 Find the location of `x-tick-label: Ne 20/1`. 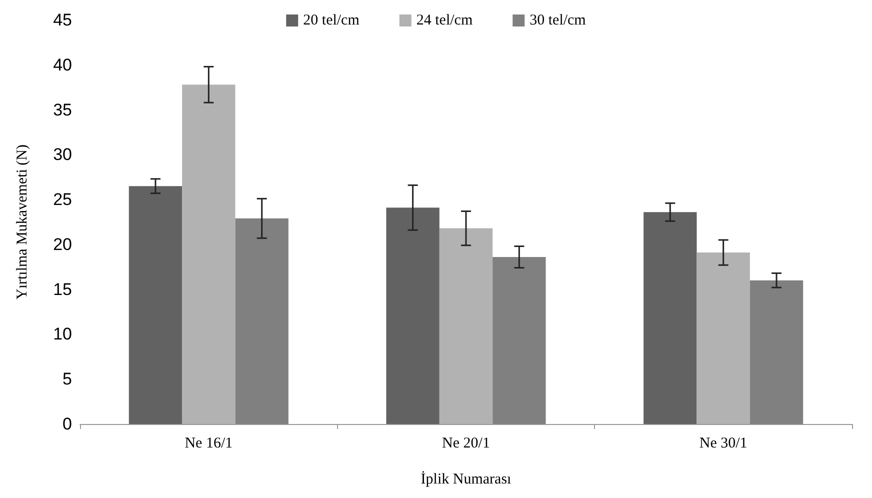

x-tick-label: Ne 20/1 is located at coordinates (466, 444).